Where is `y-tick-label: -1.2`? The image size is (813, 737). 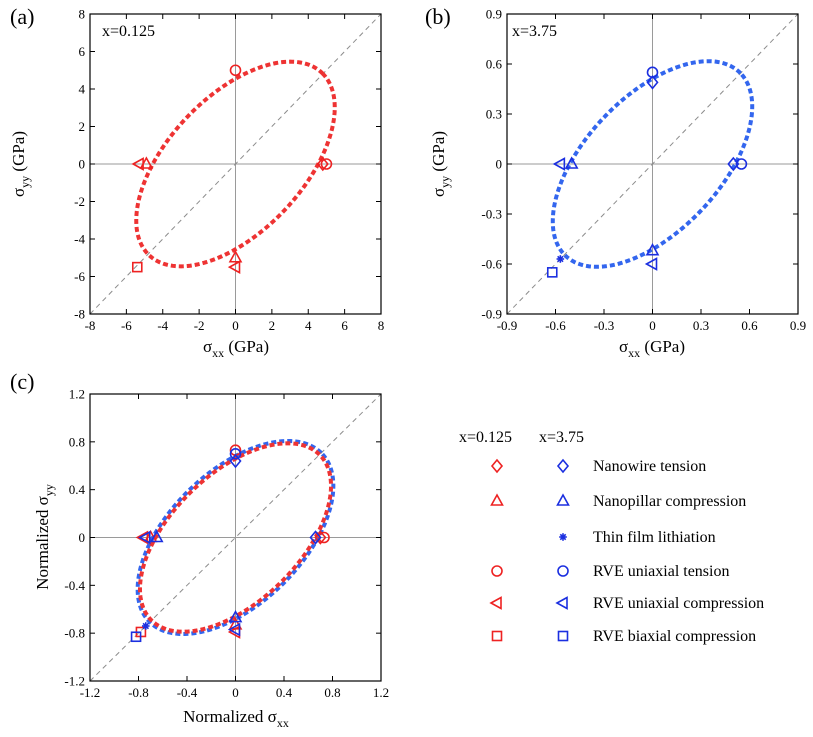
y-tick-label: -1.2 is located at coordinates (74, 681).